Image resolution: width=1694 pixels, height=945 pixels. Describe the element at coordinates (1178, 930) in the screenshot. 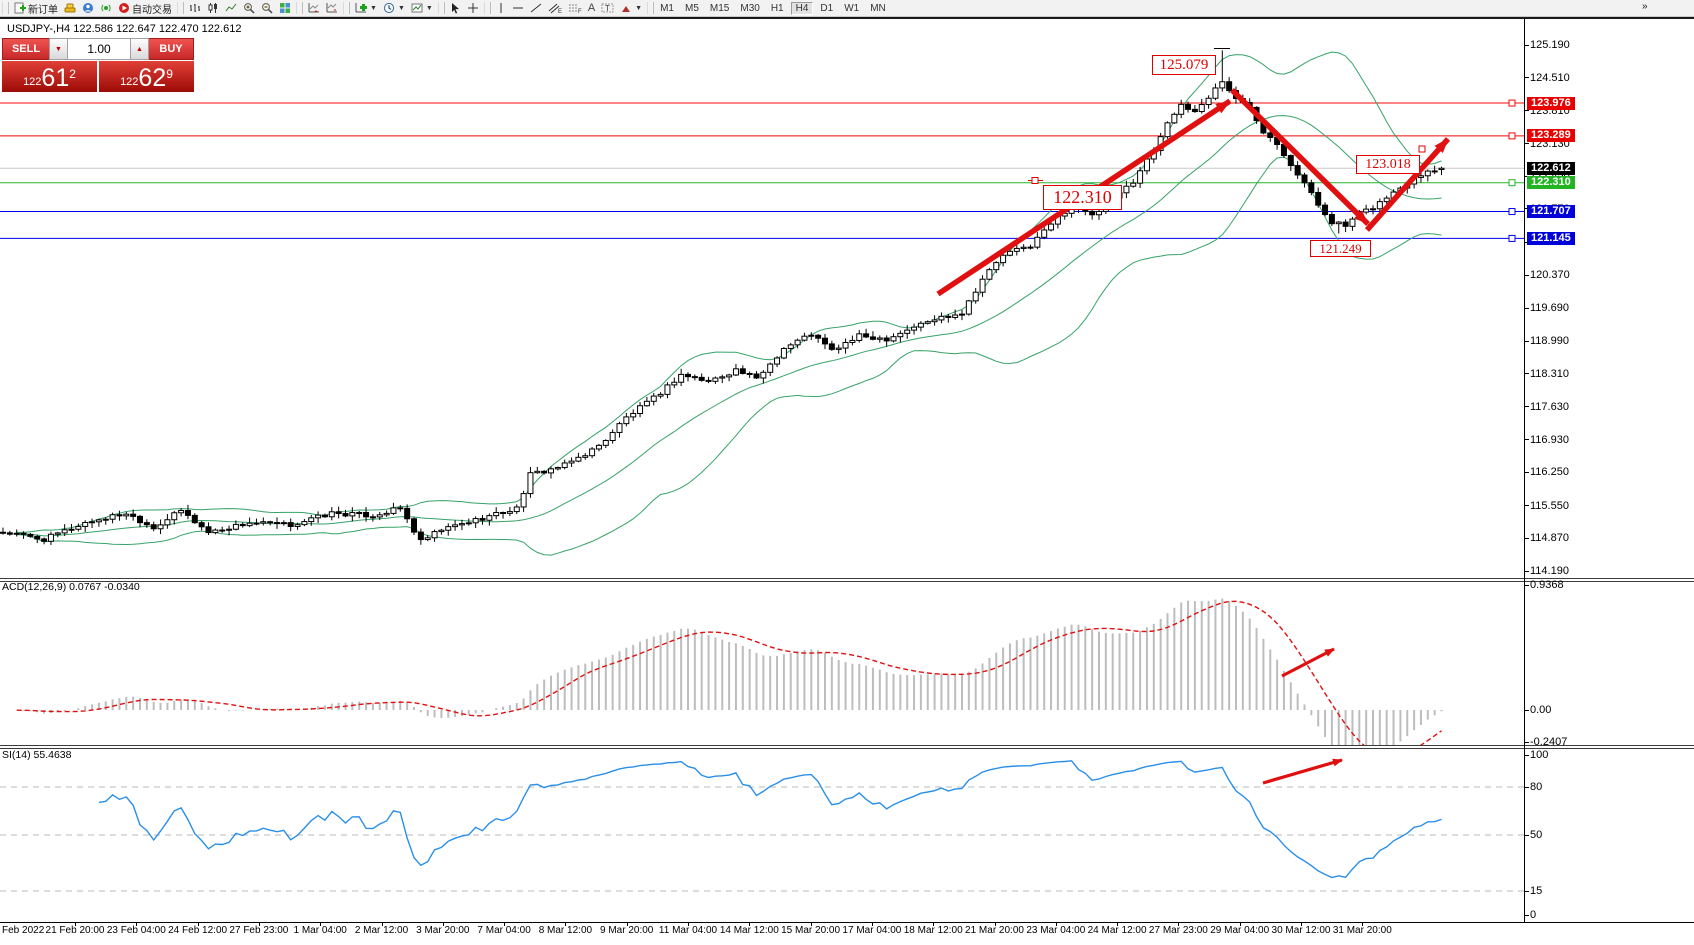

I see `time-label: 27 Mar 23:00` at that location.